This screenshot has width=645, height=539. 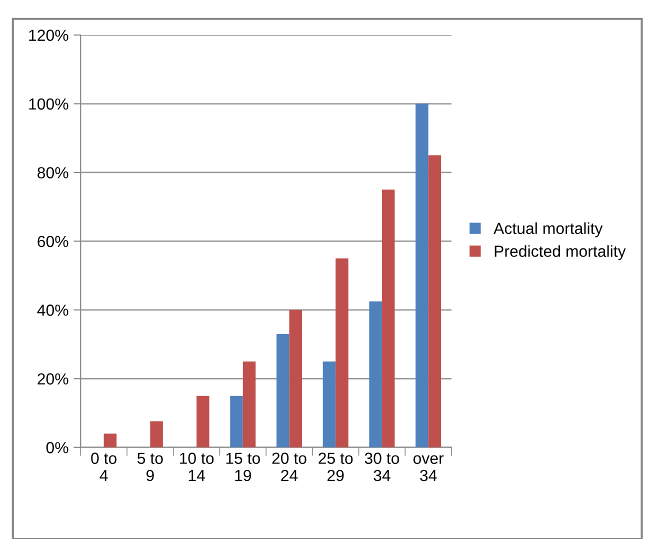 What do you see at coordinates (53, 242) in the screenshot?
I see `y-tick-label: 60%` at bounding box center [53, 242].